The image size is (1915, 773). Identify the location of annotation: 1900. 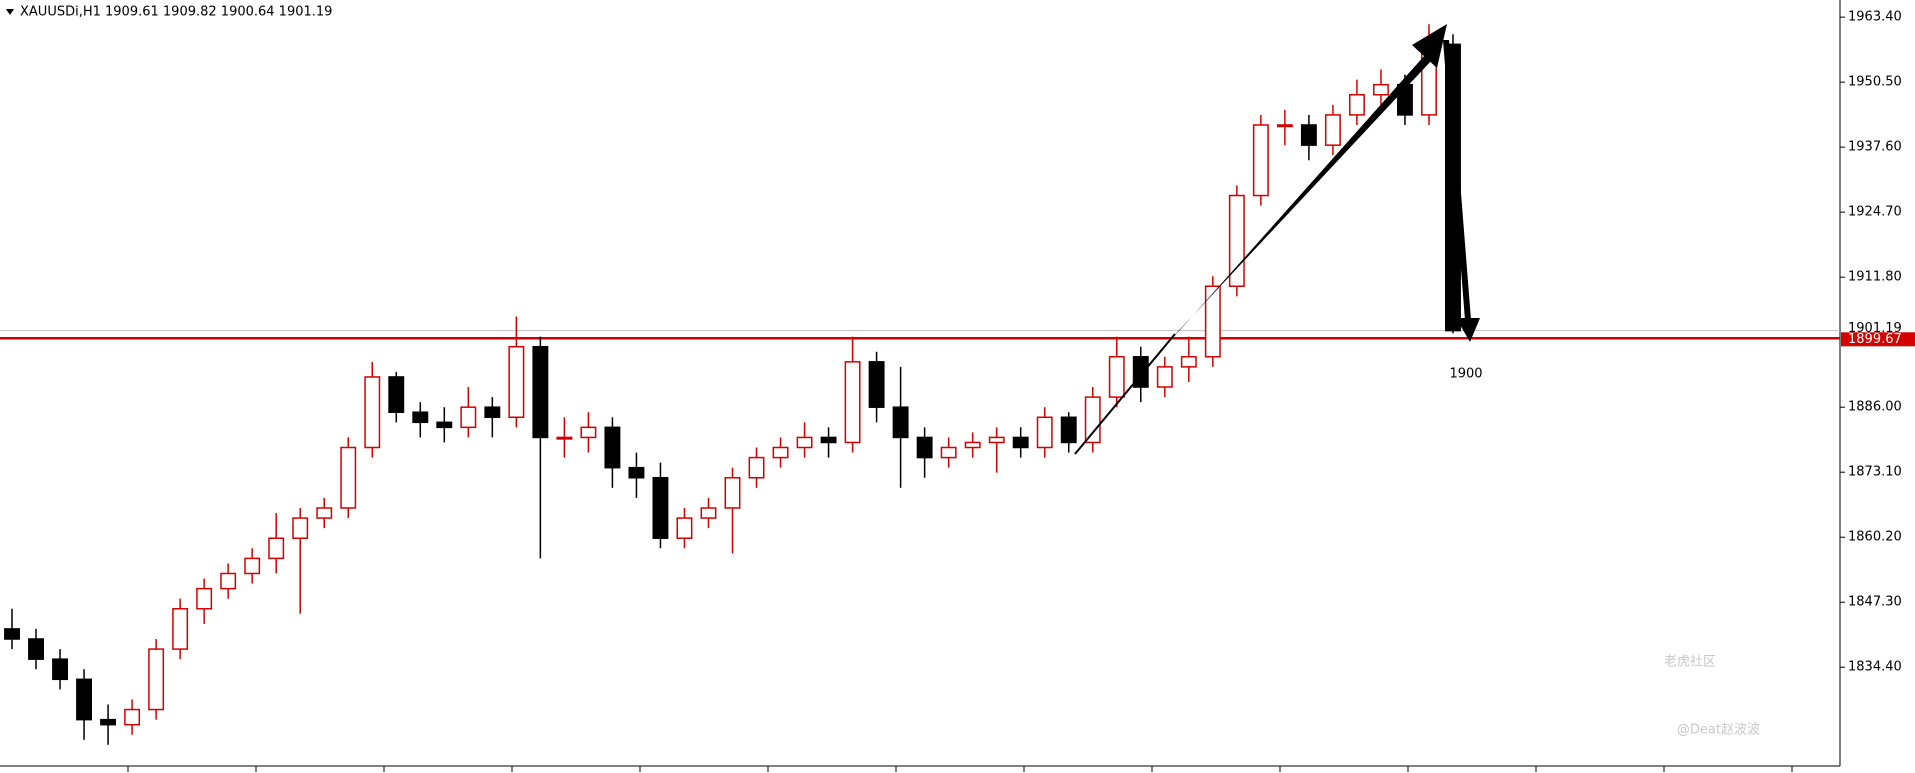
(1465, 374).